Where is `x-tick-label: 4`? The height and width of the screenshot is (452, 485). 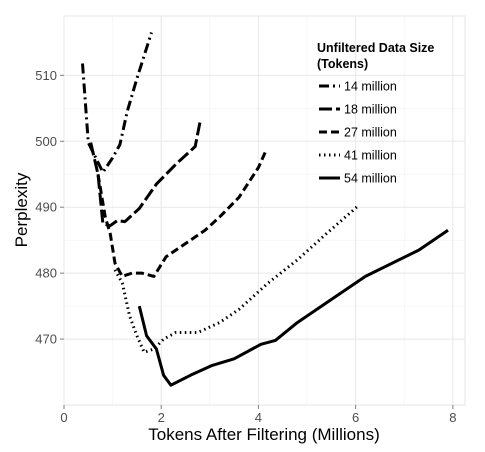 x-tick-label: 4 is located at coordinates (258, 417).